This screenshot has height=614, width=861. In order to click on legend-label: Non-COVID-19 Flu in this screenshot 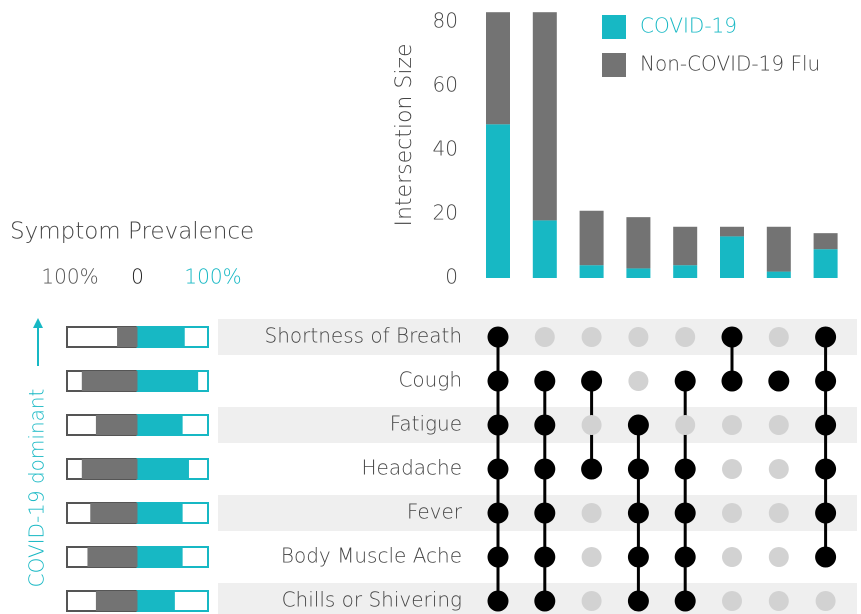, I will do `click(730, 64)`.